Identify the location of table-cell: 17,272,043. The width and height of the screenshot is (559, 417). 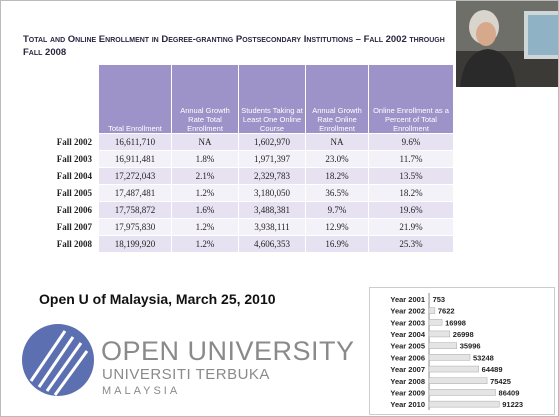
(135, 176).